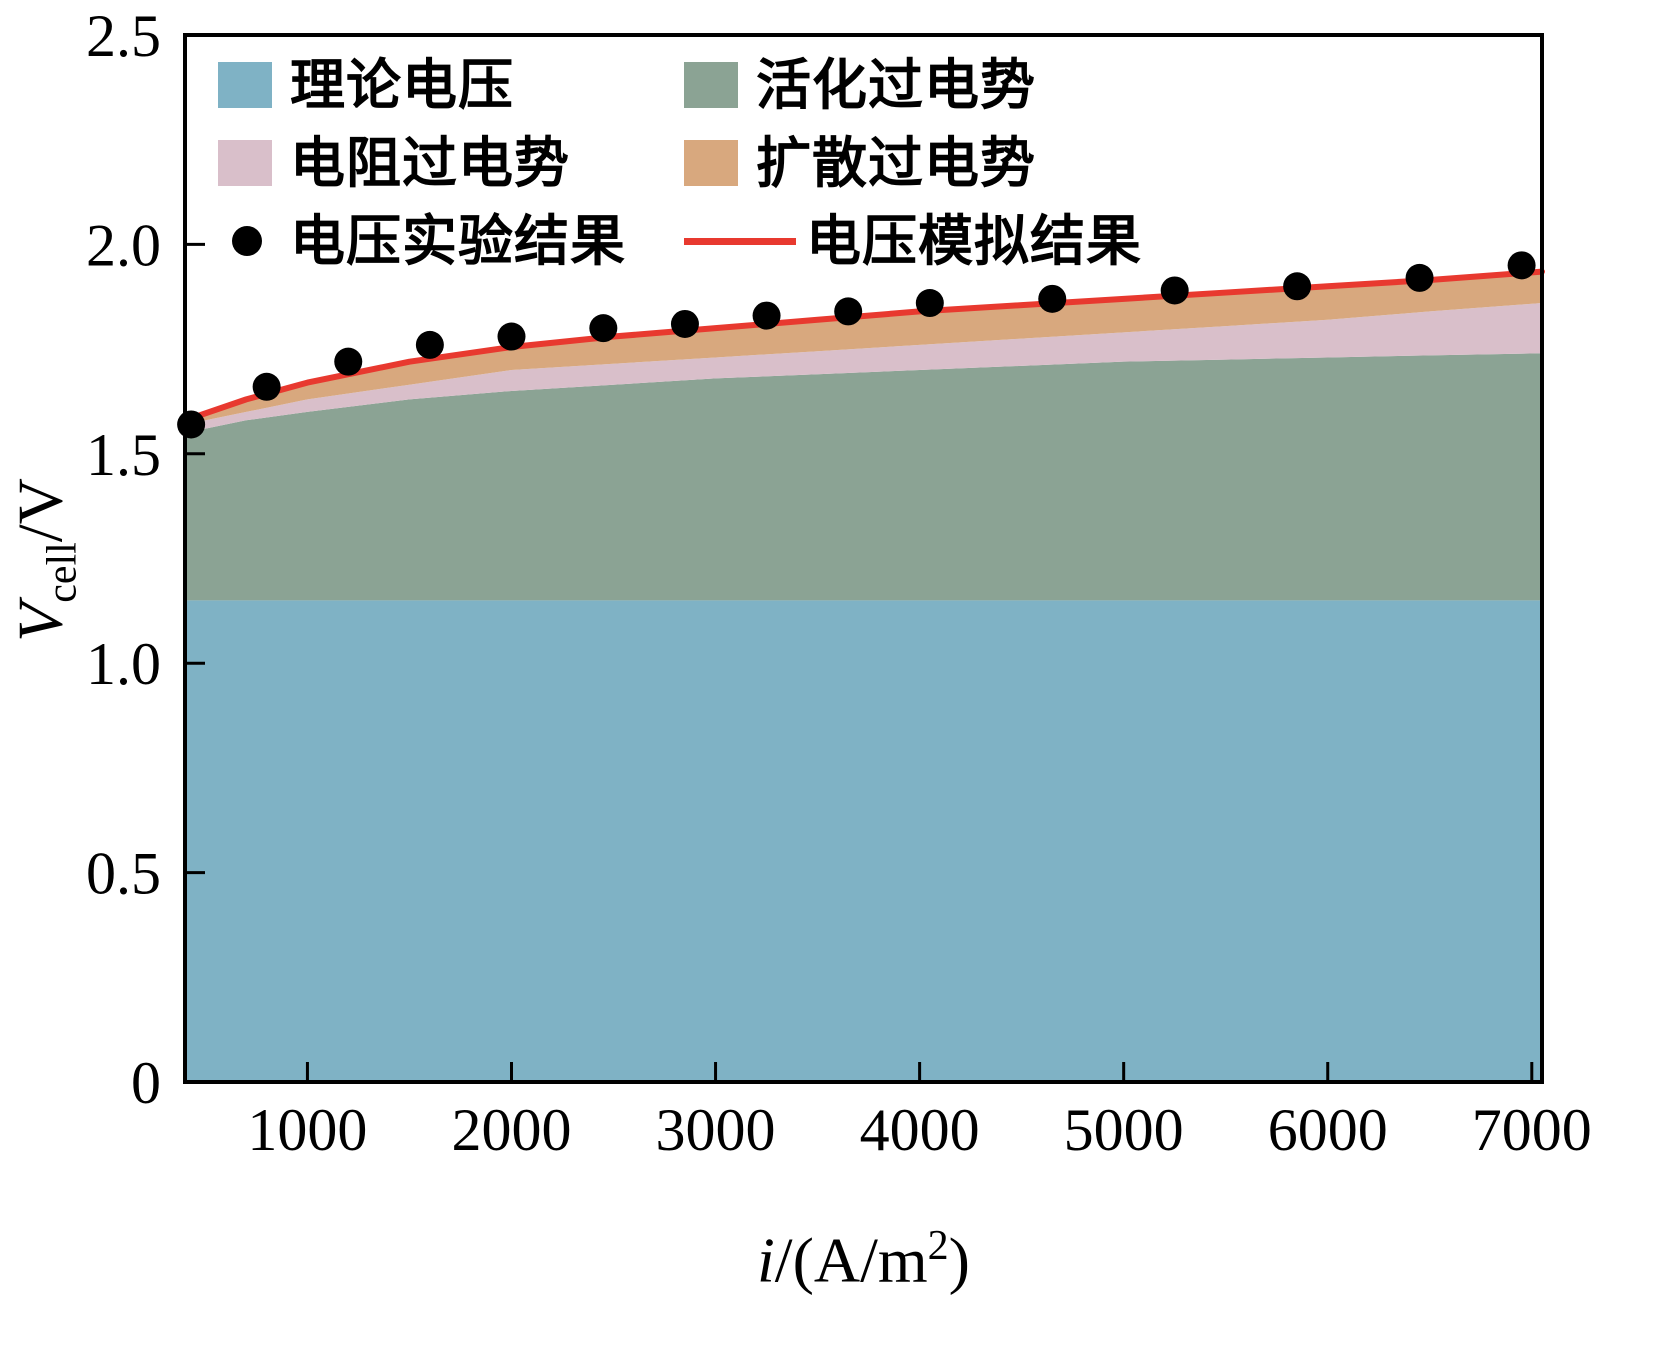 The height and width of the screenshot is (1352, 1668). Describe the element at coordinates (123, 36) in the screenshot. I see `y-tick-label: 2.5` at that location.